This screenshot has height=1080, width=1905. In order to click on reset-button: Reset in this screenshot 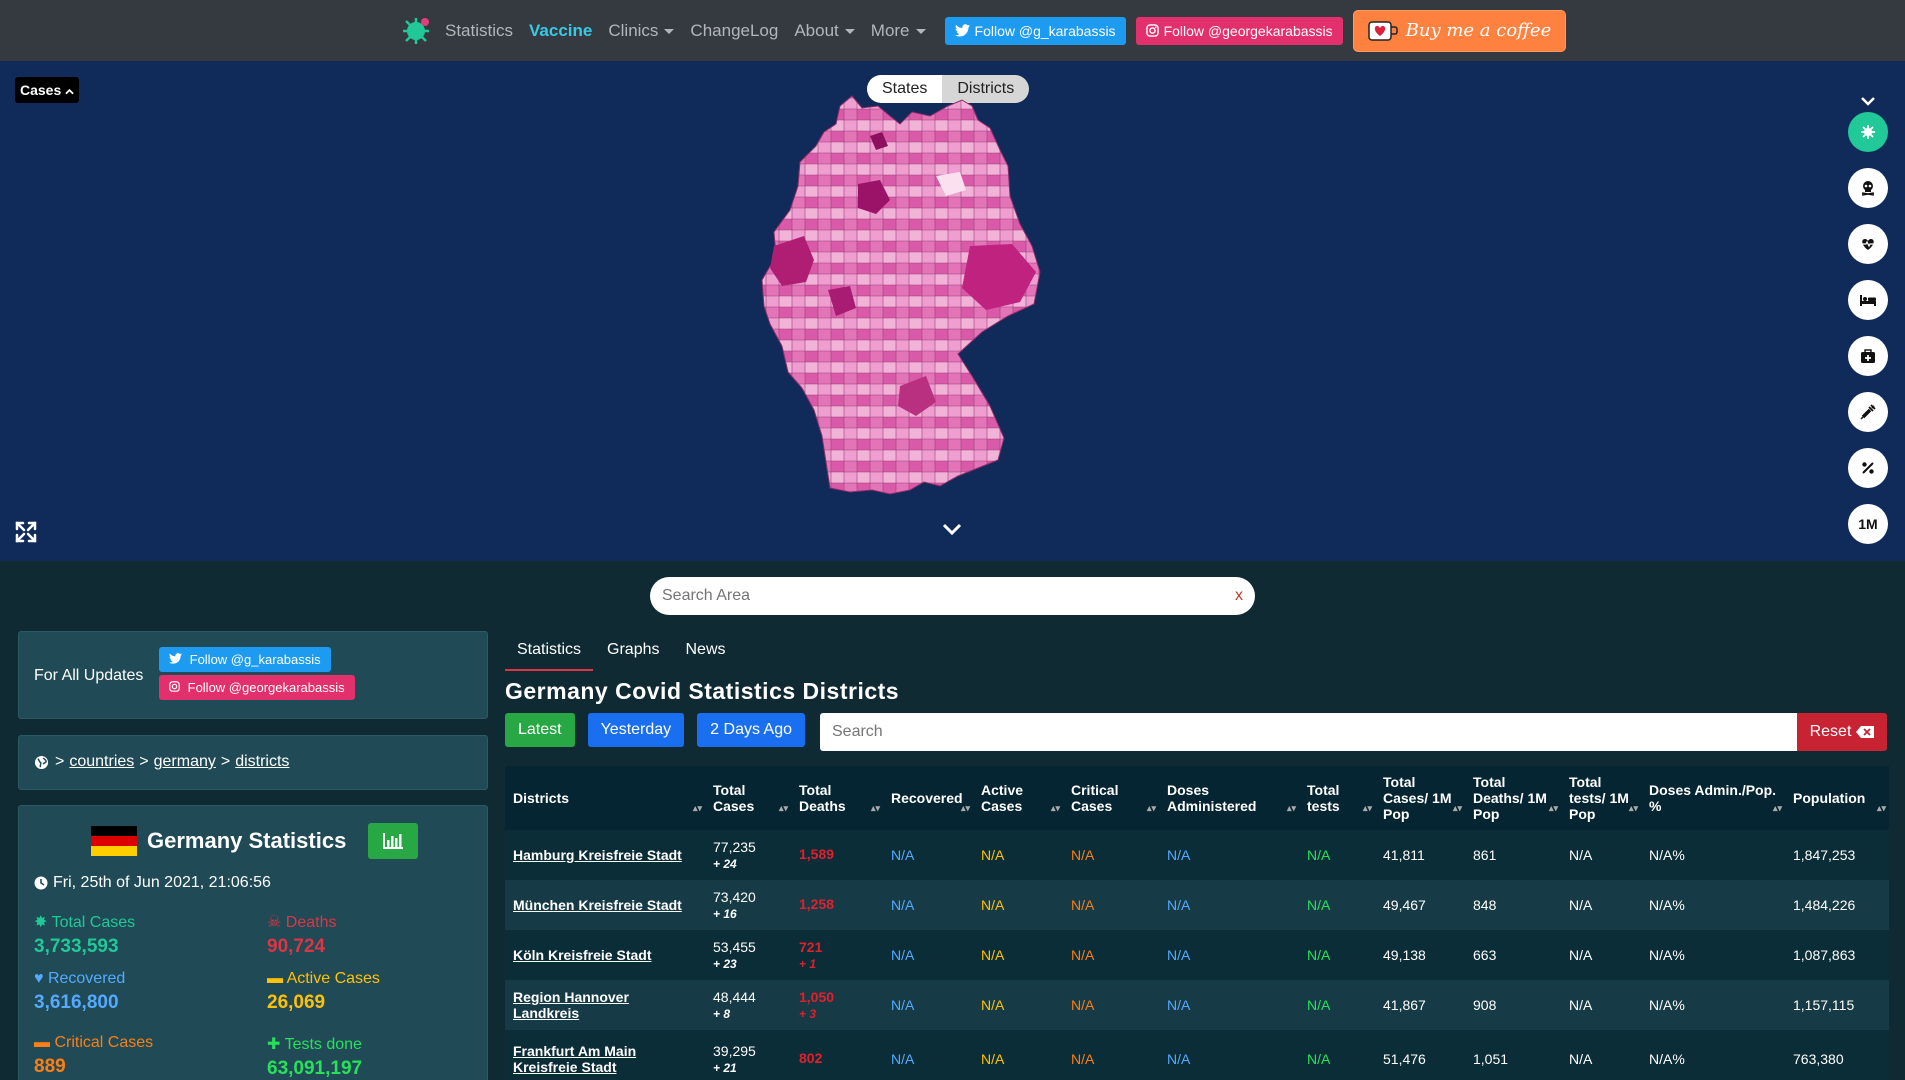, I will do `click(1842, 732)`.